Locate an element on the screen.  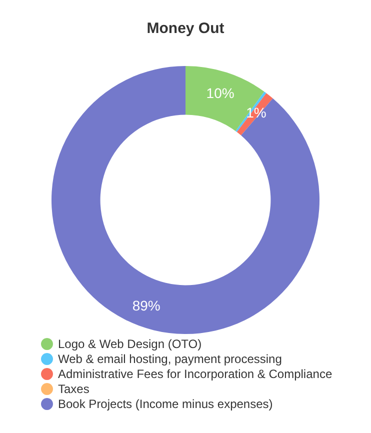
data-label: 1% is located at coordinates (256, 112).